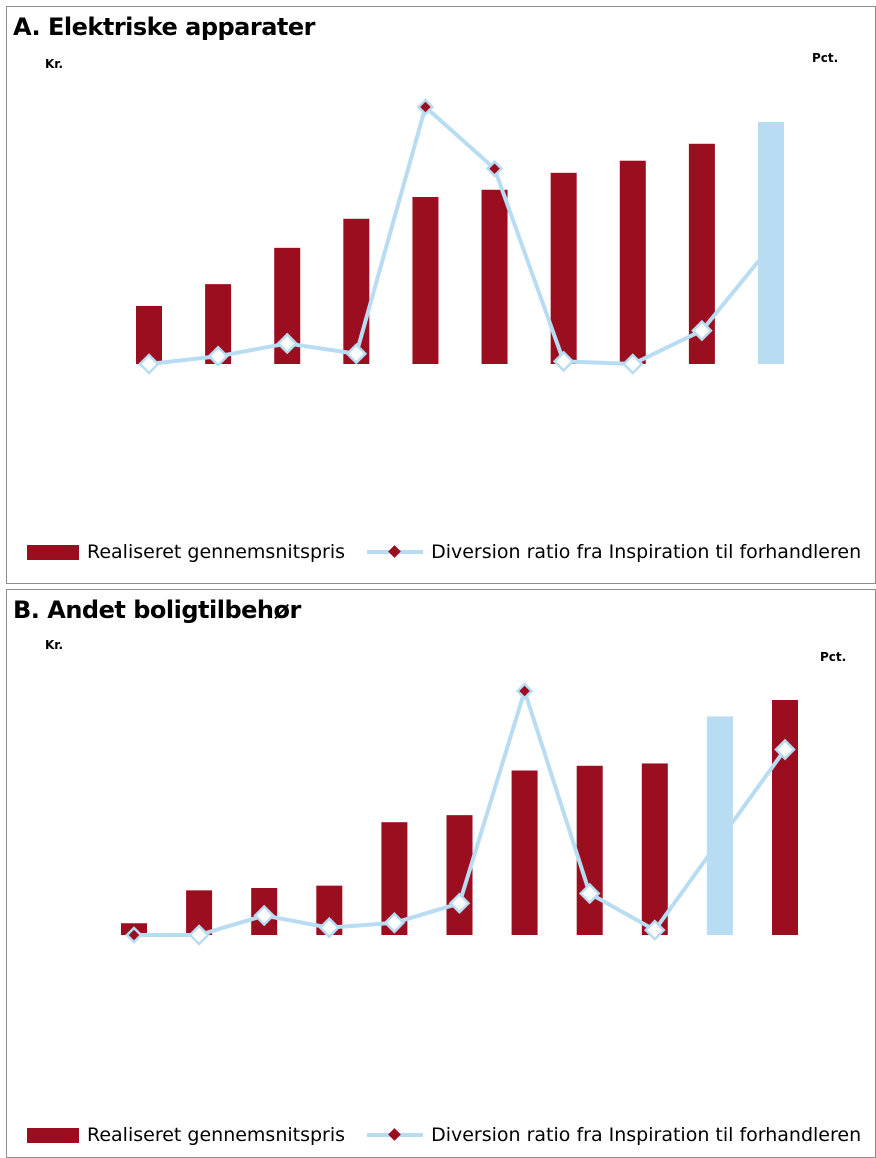 The width and height of the screenshot is (876, 1158). Describe the element at coordinates (164, 27) in the screenshot. I see `panel-a-title: A. Elektriske apparater` at that location.